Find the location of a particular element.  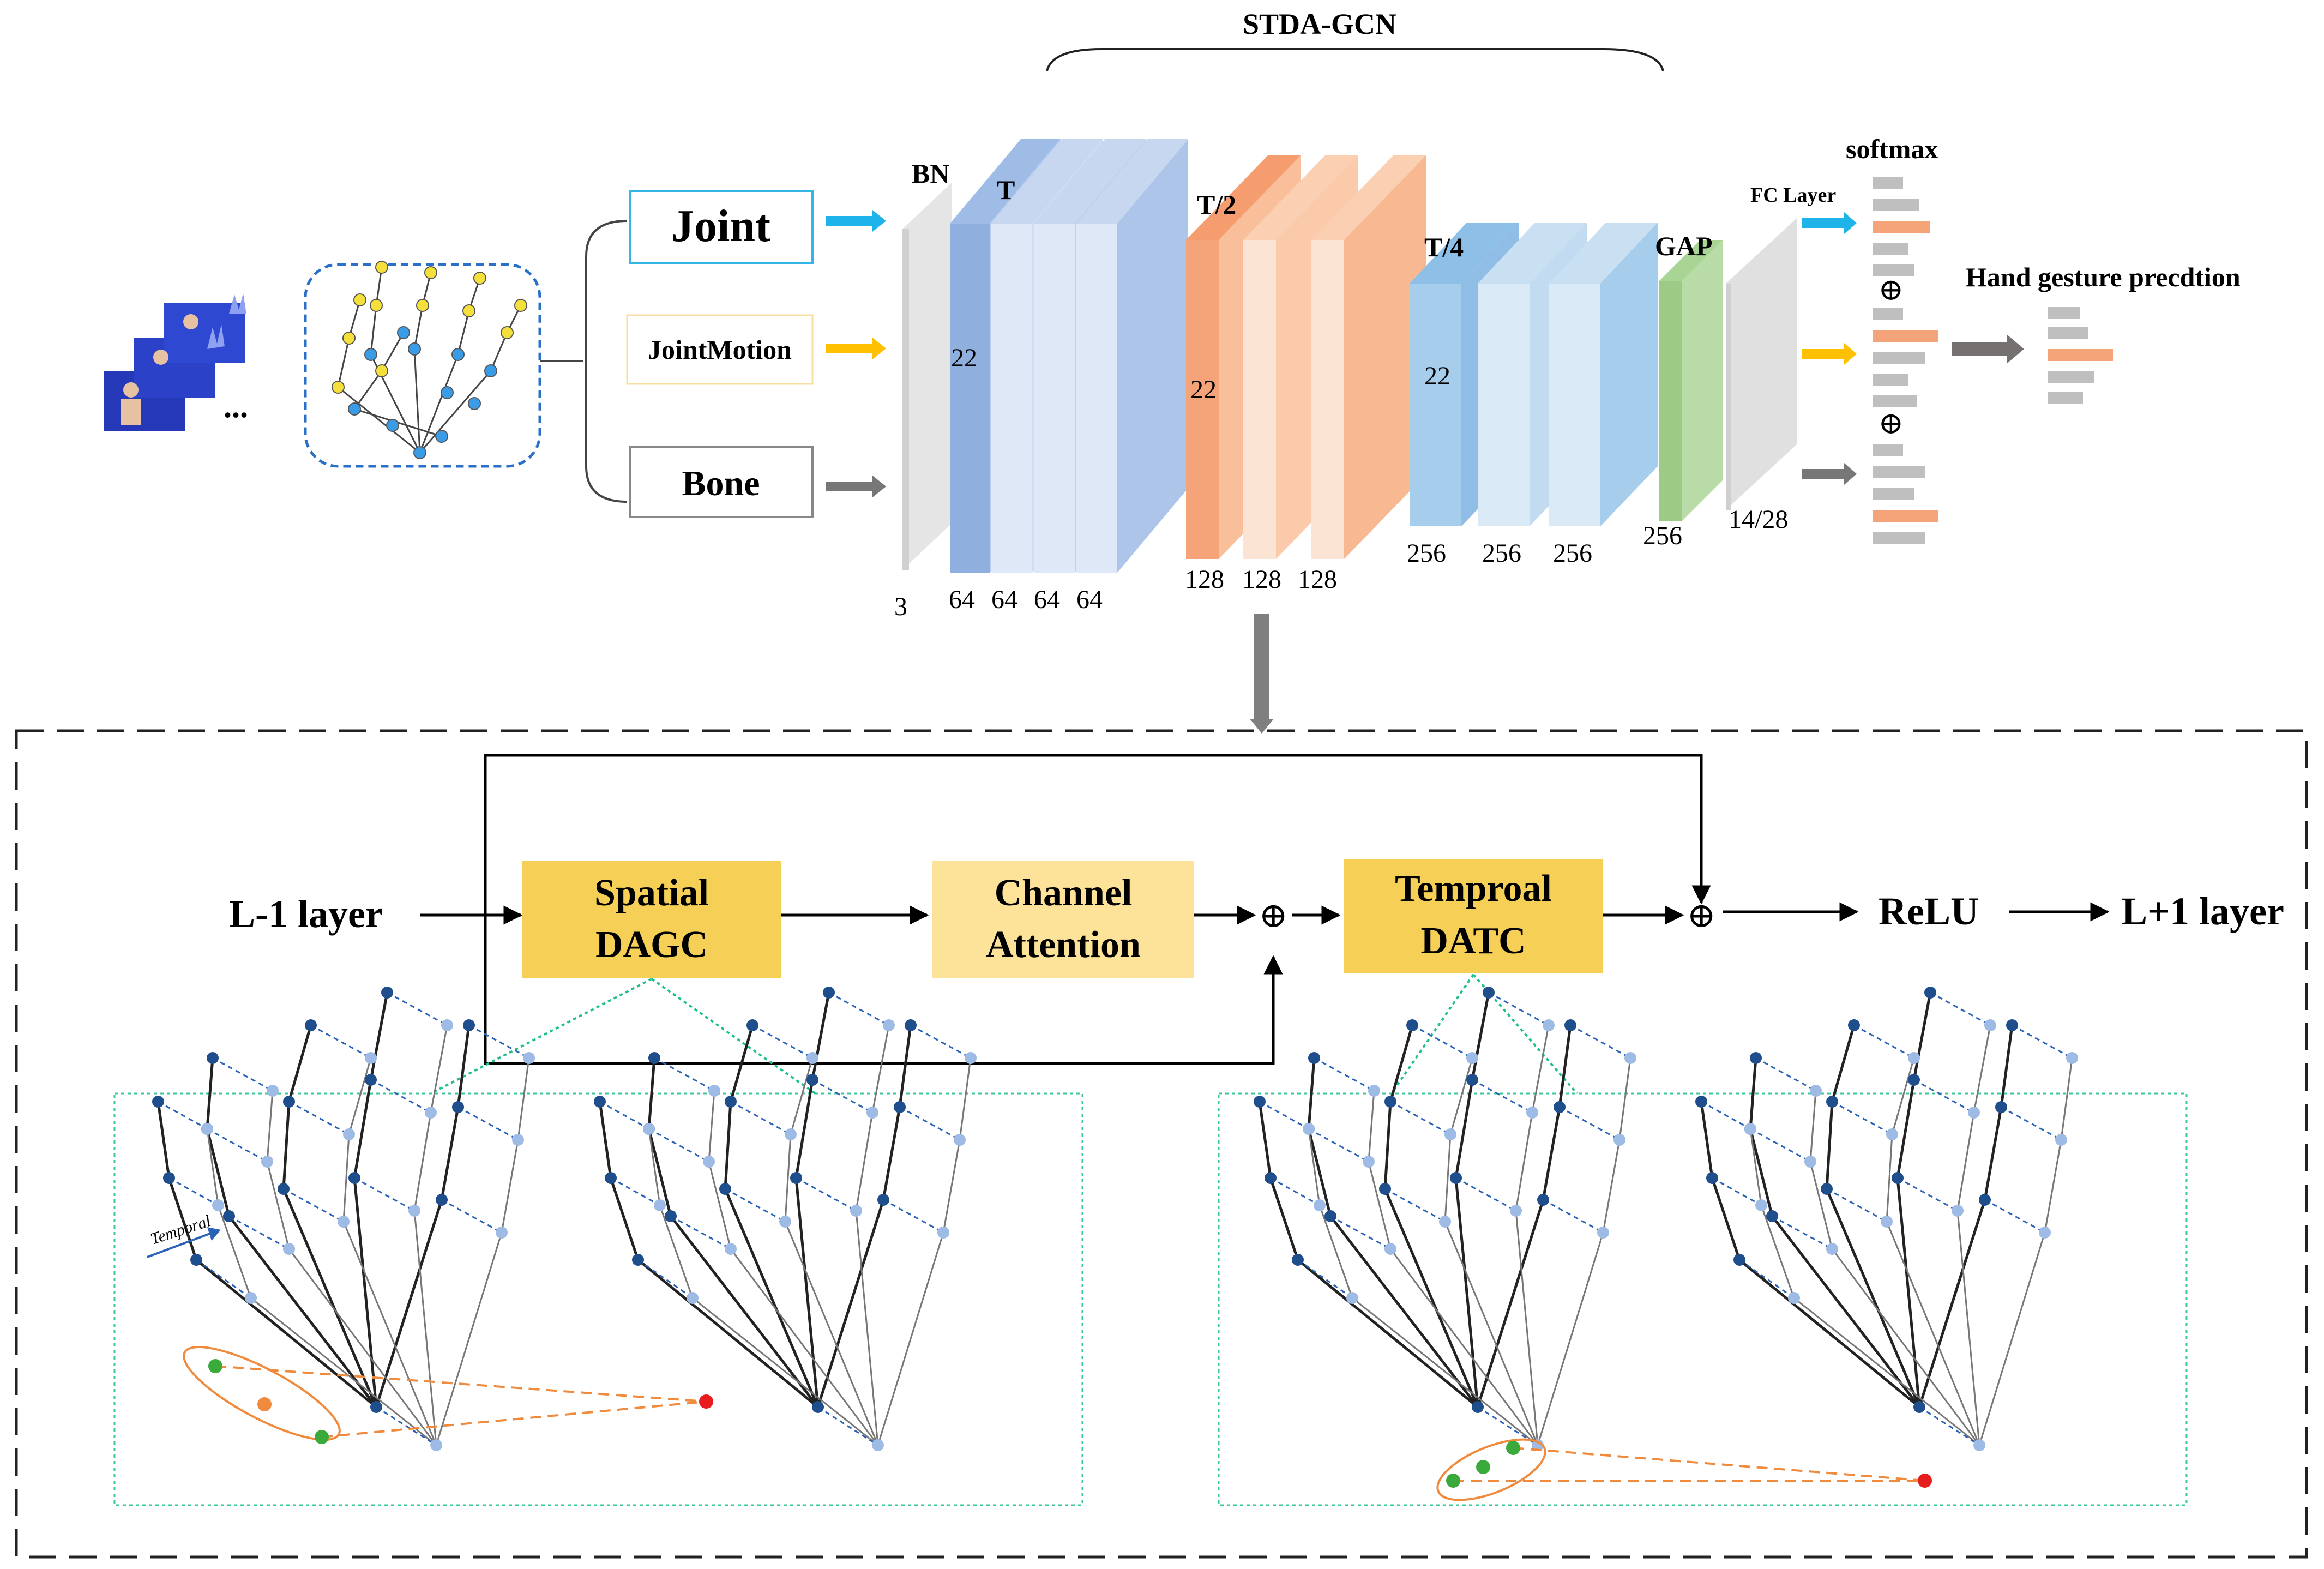

bone-box is located at coordinates (721, 482).